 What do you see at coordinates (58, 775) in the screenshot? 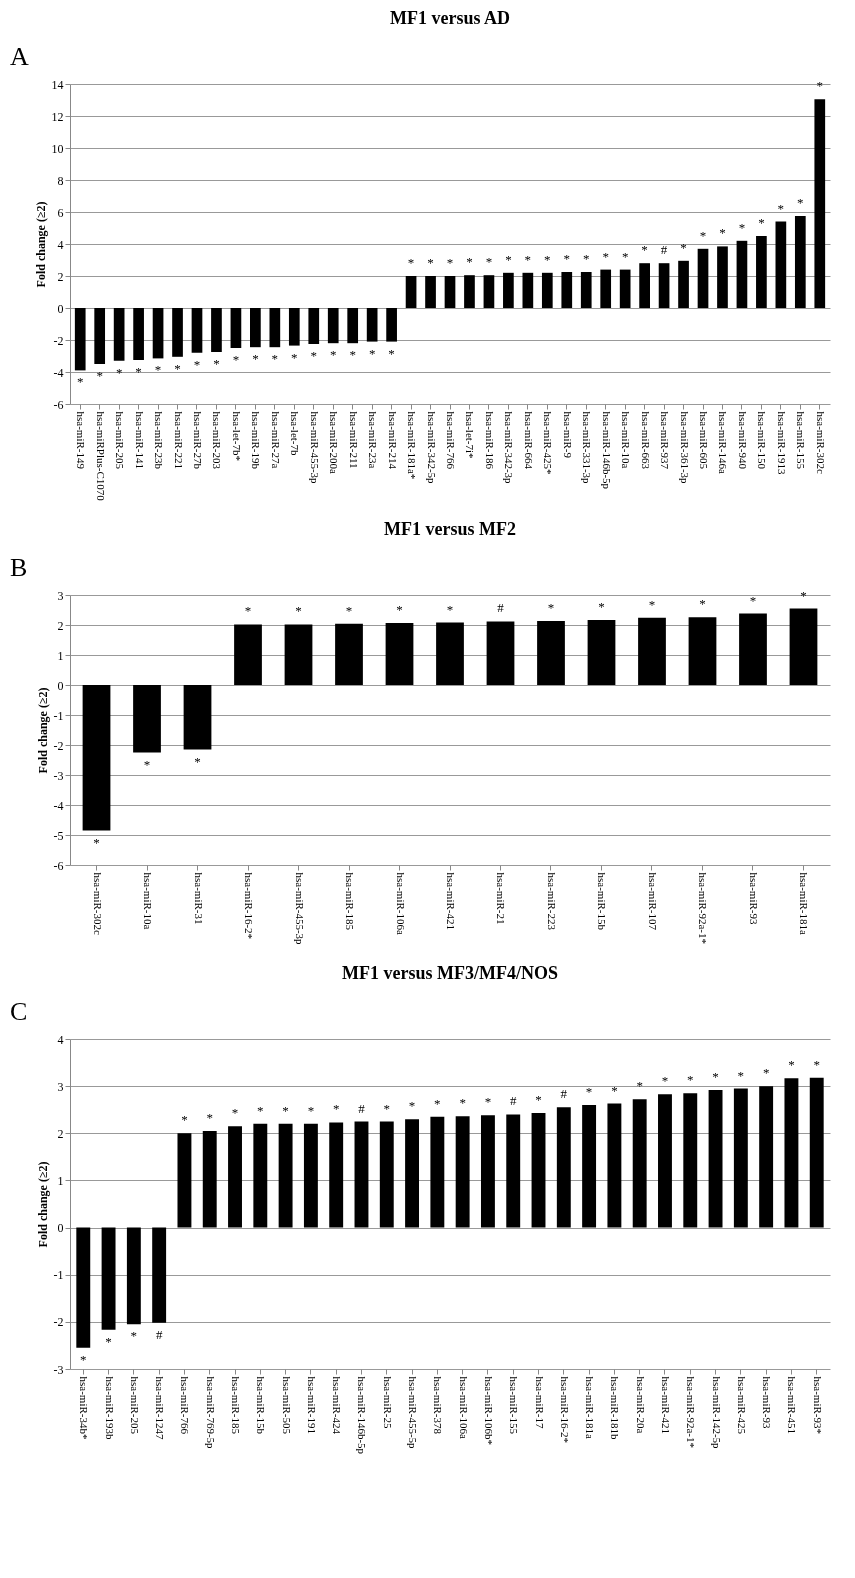
I see `y-tick-label: -3` at bounding box center [58, 775].